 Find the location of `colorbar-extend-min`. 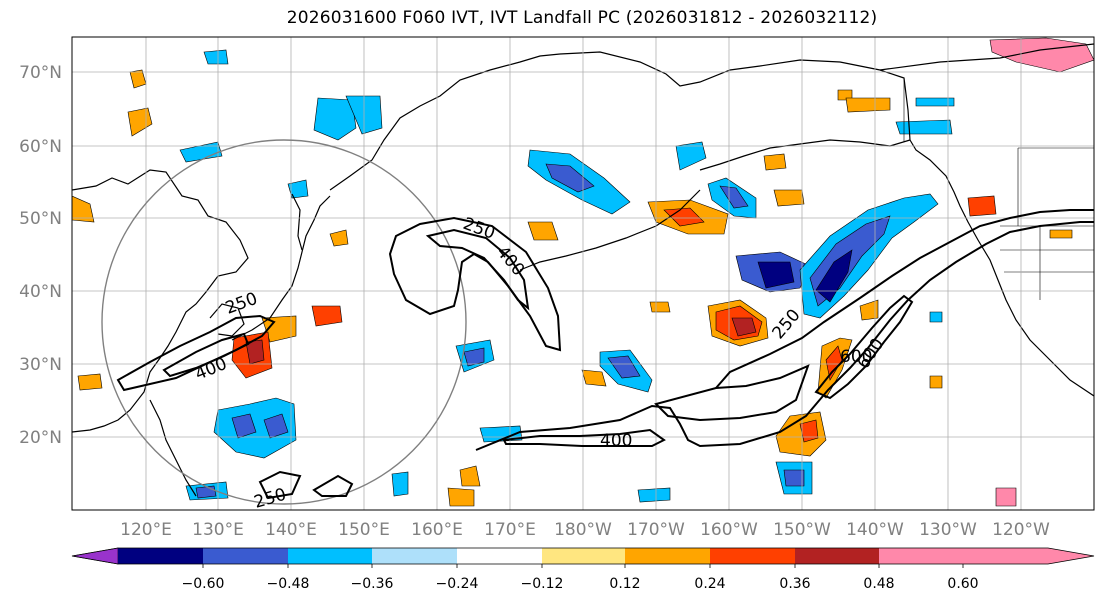

colorbar-extend-min is located at coordinates (95, 556).